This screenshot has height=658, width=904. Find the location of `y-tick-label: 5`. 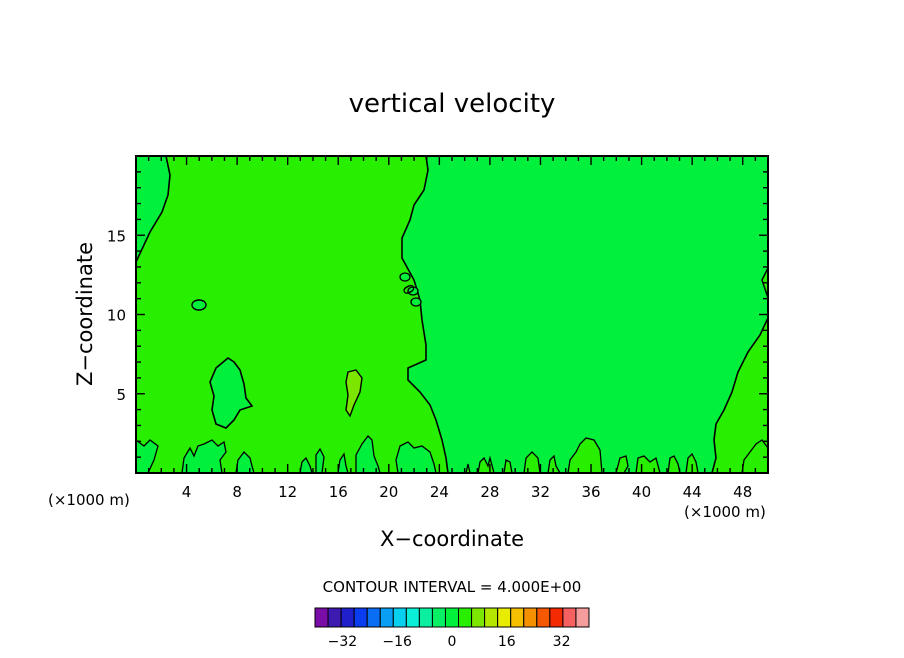

y-tick-label: 5 is located at coordinates (121, 395).